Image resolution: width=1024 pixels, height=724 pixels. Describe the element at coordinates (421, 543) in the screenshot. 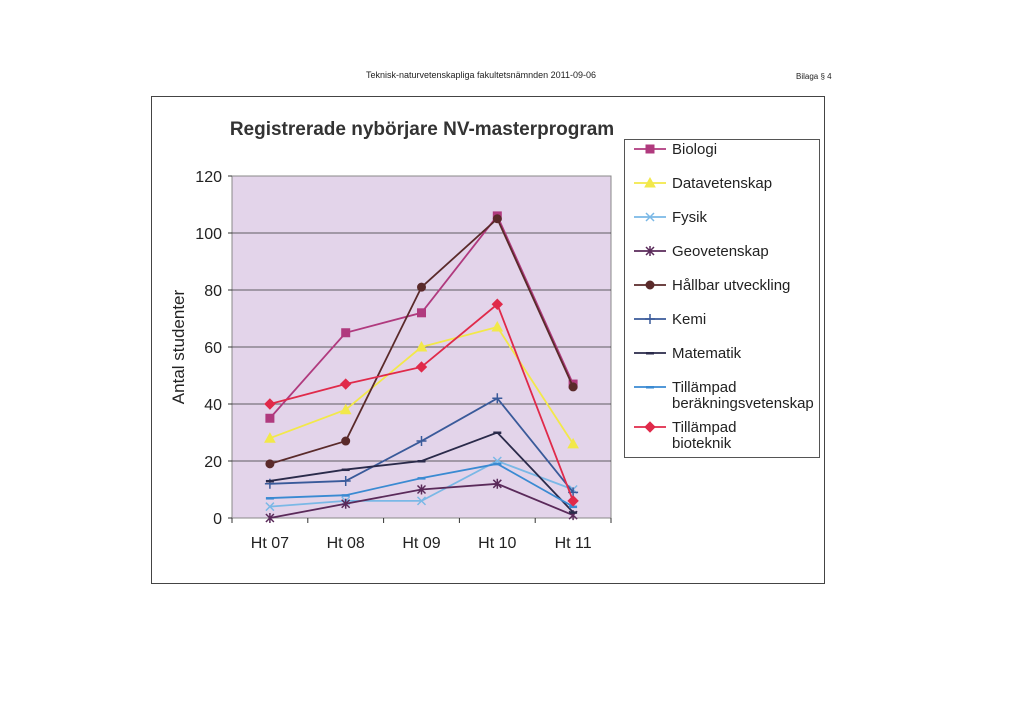

I see `x-tick-label: Ht 09` at that location.